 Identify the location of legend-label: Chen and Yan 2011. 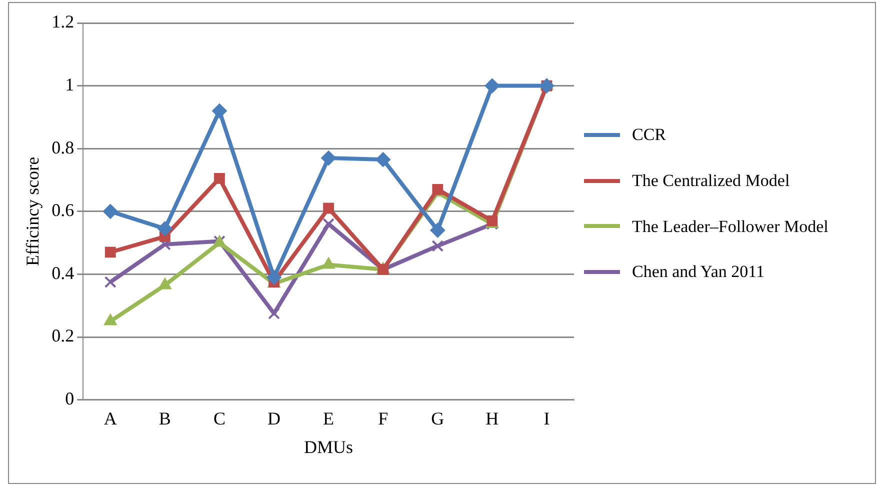
(699, 272).